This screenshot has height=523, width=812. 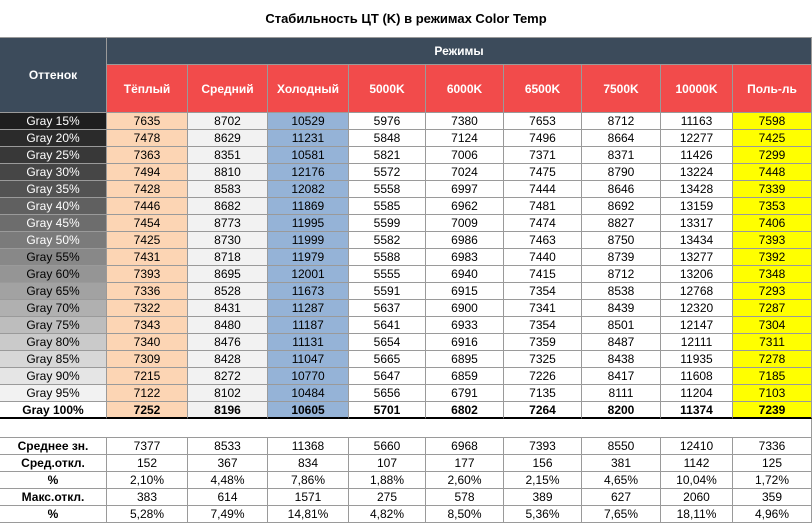 What do you see at coordinates (387, 189) in the screenshot?
I see `value-cell: 5558` at bounding box center [387, 189].